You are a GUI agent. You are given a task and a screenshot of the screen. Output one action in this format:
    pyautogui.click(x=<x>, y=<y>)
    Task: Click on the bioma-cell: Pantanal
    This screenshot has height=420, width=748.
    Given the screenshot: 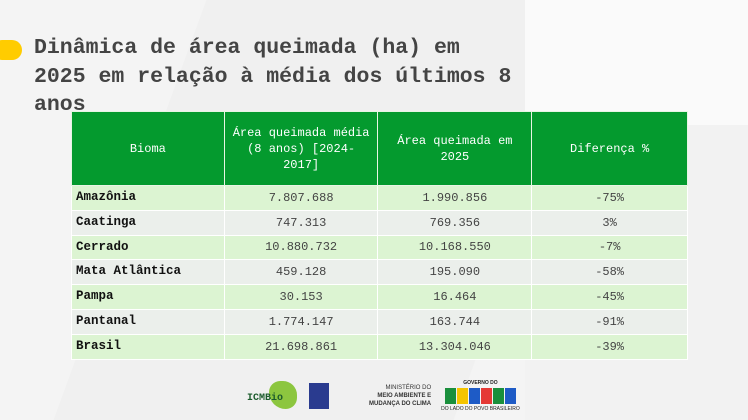 What is the action you would take?
    pyautogui.click(x=148, y=321)
    